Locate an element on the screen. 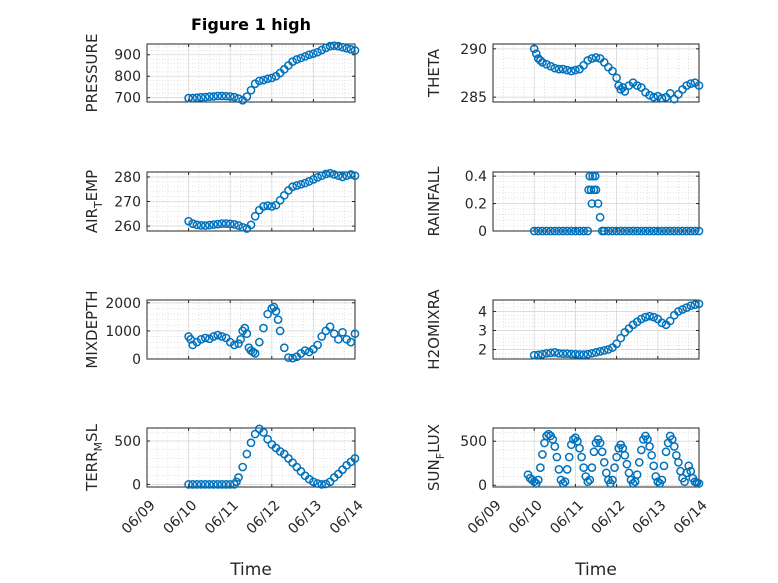 This screenshot has height=583, width=778. panel-h2omixra: 2 3 4 H2OMIXRA is located at coordinates (564, 329).